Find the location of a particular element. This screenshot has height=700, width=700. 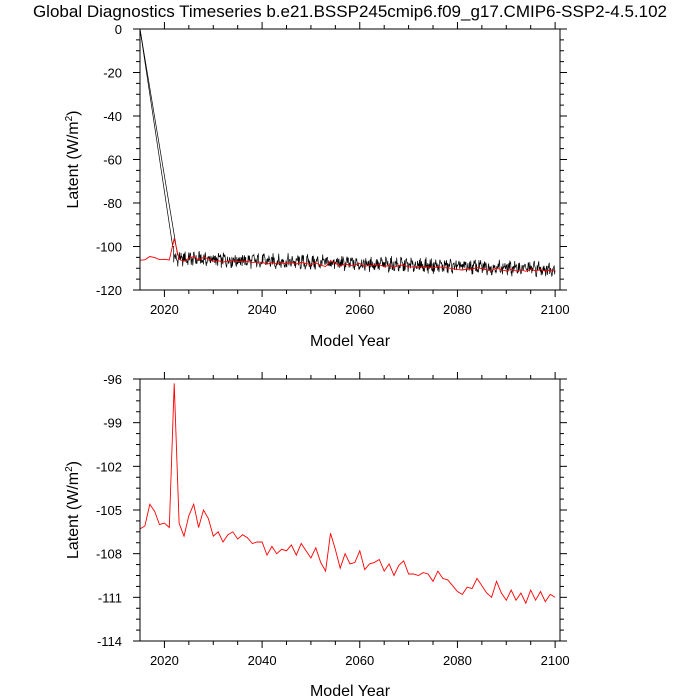

top-y-tick-label: -80 is located at coordinates (112, 203).